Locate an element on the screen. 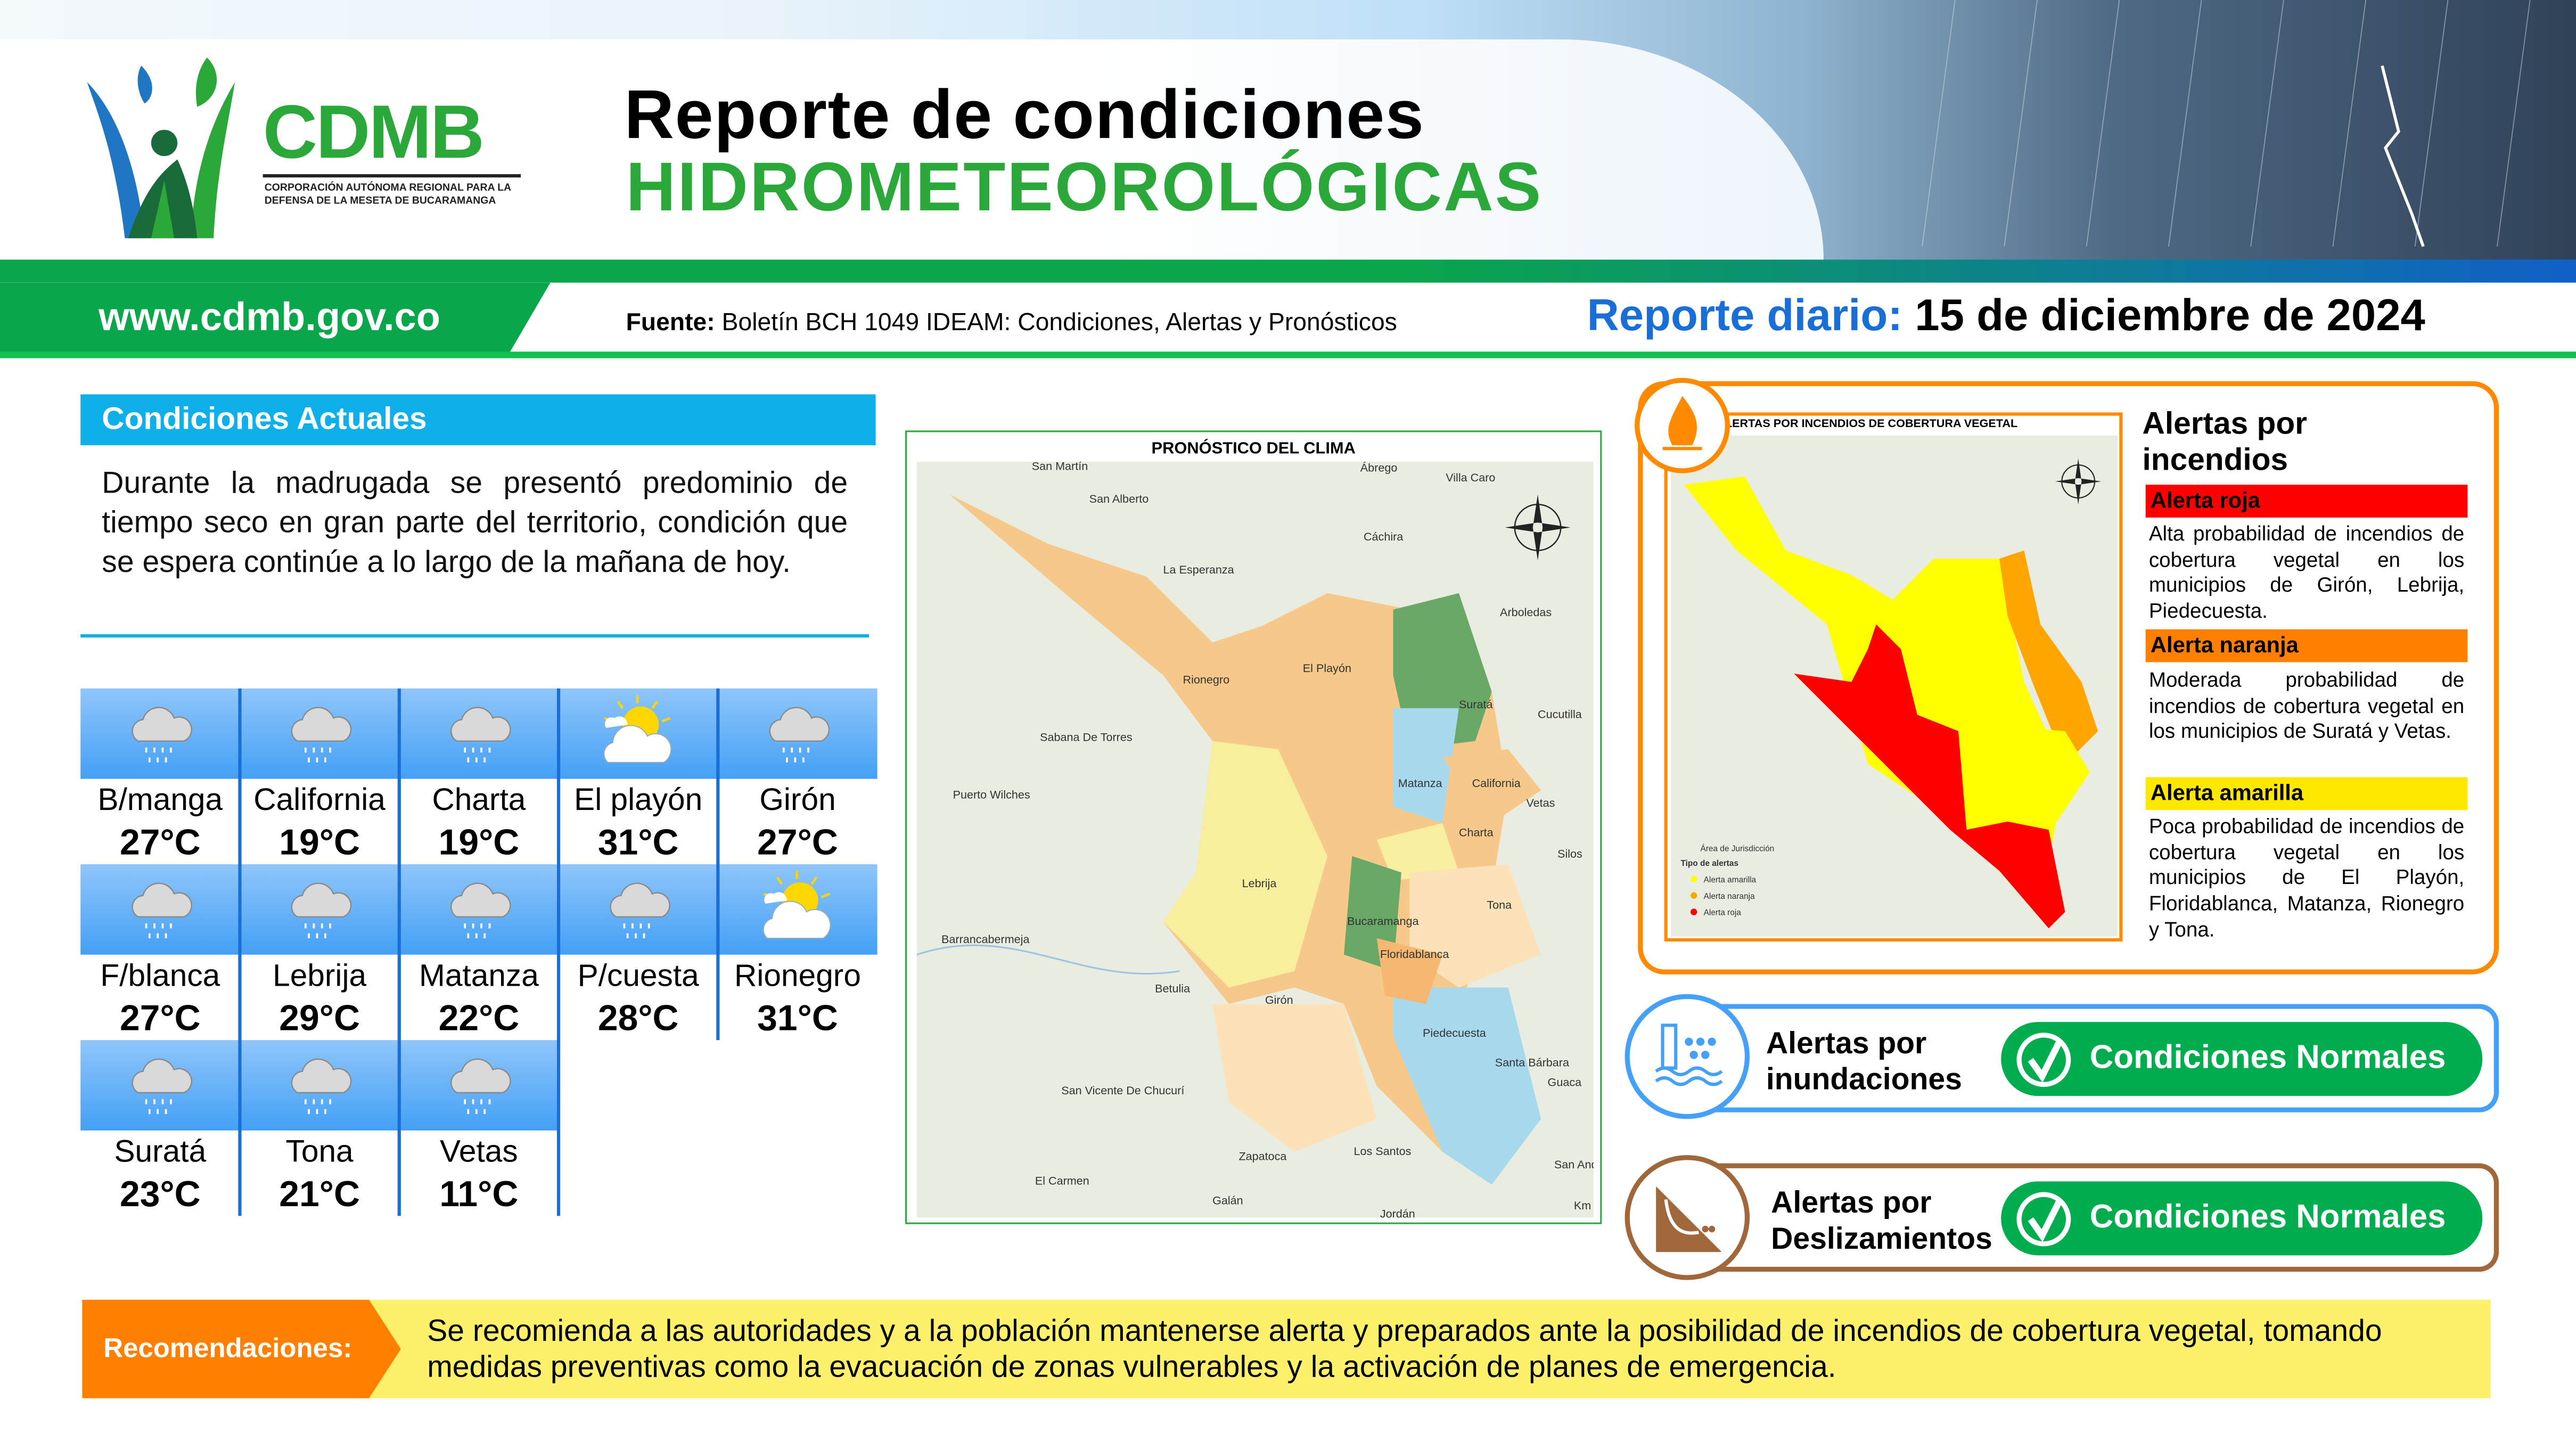  weather-cell: Vetas 11°C is located at coordinates (479, 1128).